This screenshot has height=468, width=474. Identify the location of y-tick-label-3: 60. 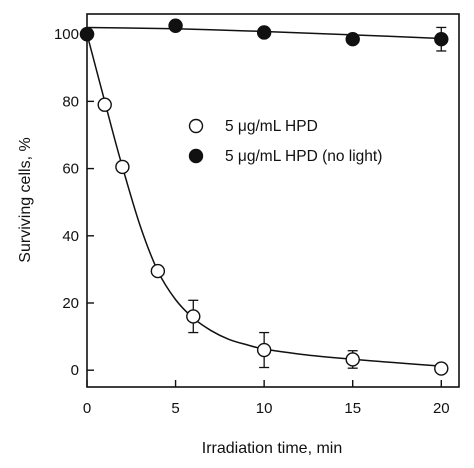
(70, 169).